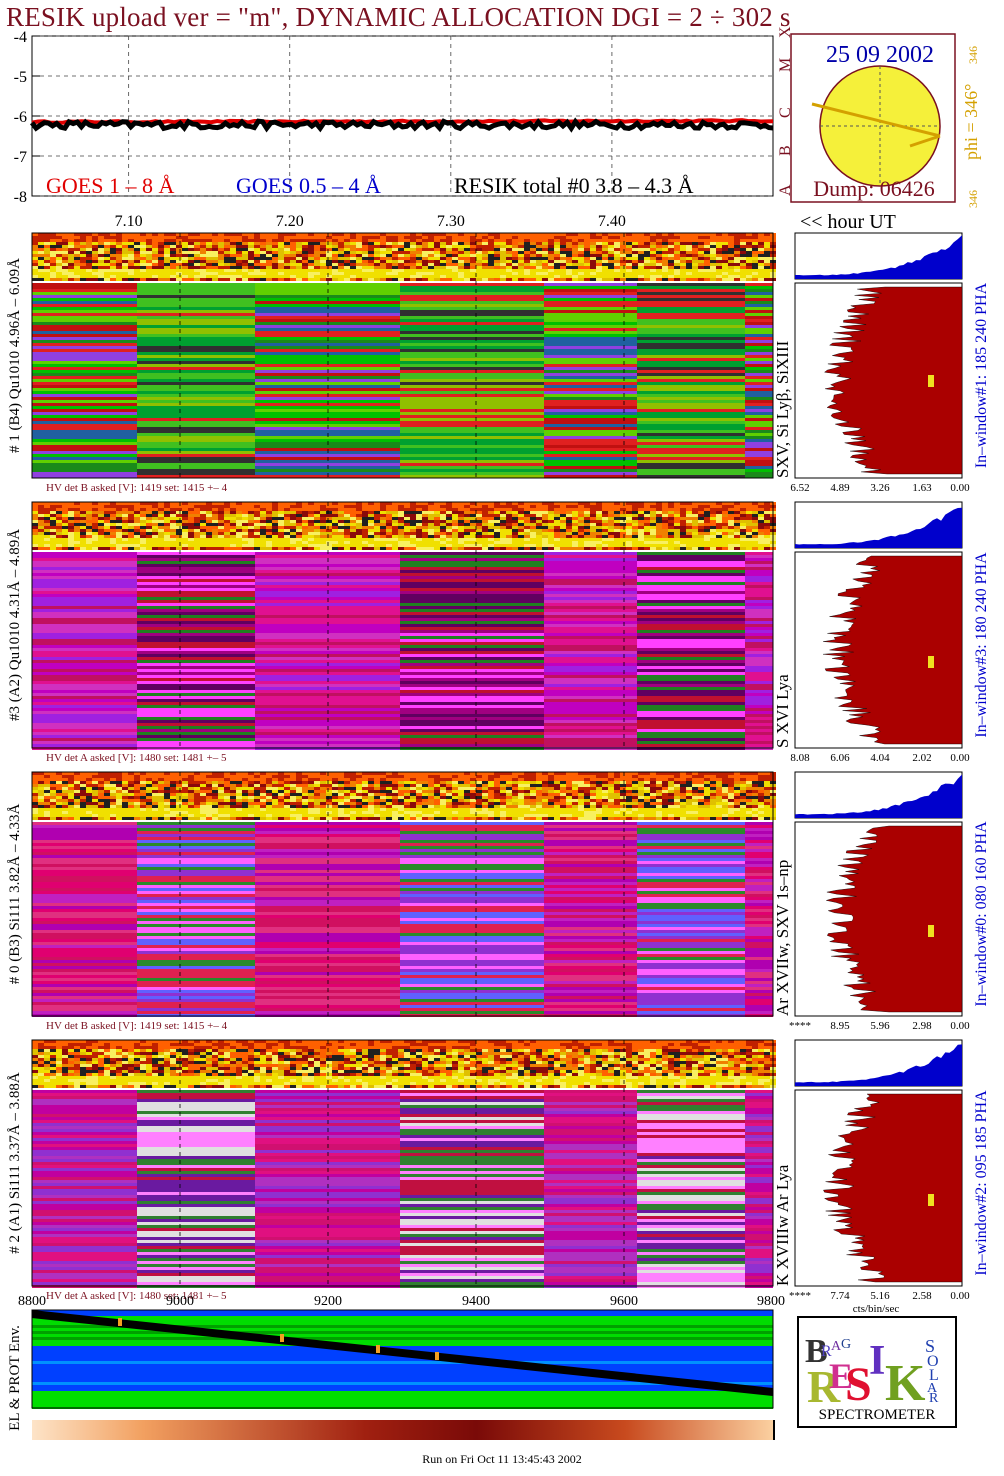 The height and width of the screenshot is (1476, 1004). Describe the element at coordinates (880, 1026) in the screenshot. I see `pha-tick-label: 5.96` at that location.